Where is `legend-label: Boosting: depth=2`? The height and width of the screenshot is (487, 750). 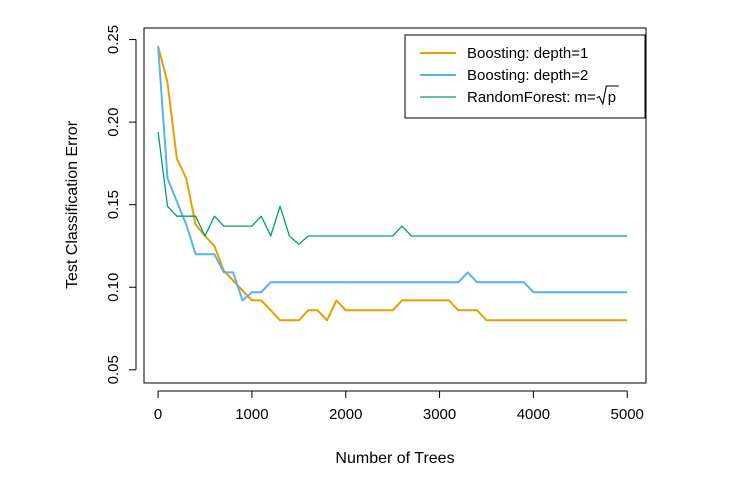
legend-label: Boosting: depth=2 is located at coordinates (527, 75).